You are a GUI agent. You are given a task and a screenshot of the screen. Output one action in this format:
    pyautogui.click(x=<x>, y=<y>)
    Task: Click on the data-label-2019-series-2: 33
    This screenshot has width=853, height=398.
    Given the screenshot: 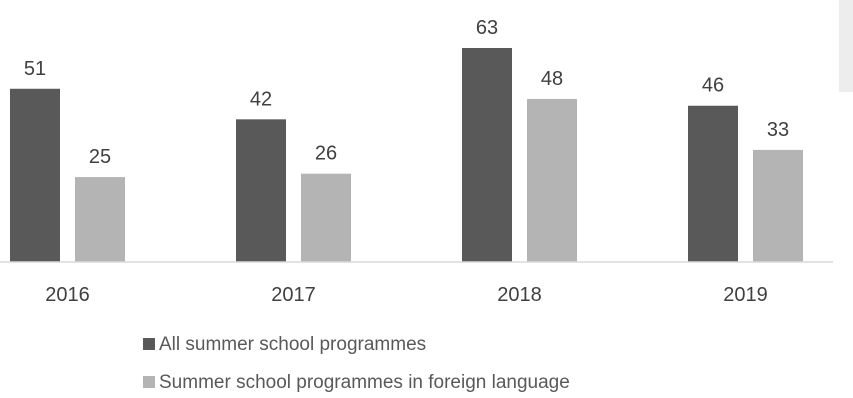 What is the action you would take?
    pyautogui.click(x=778, y=130)
    